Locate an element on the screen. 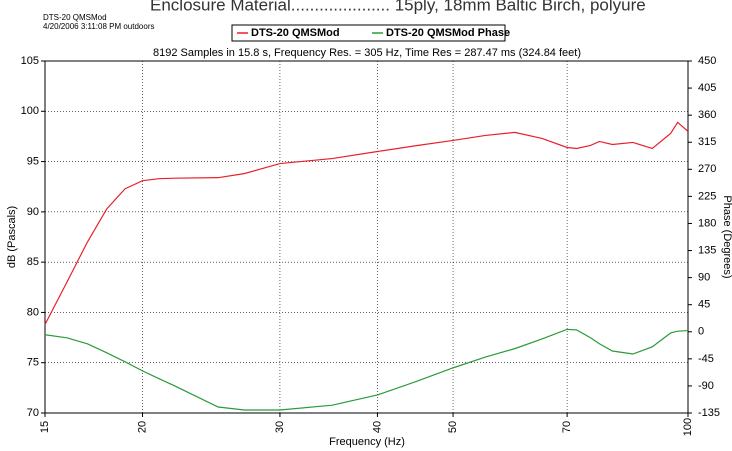 The image size is (732, 451). legend-label: DTS-20 QMSMod Phase is located at coordinates (448, 33).